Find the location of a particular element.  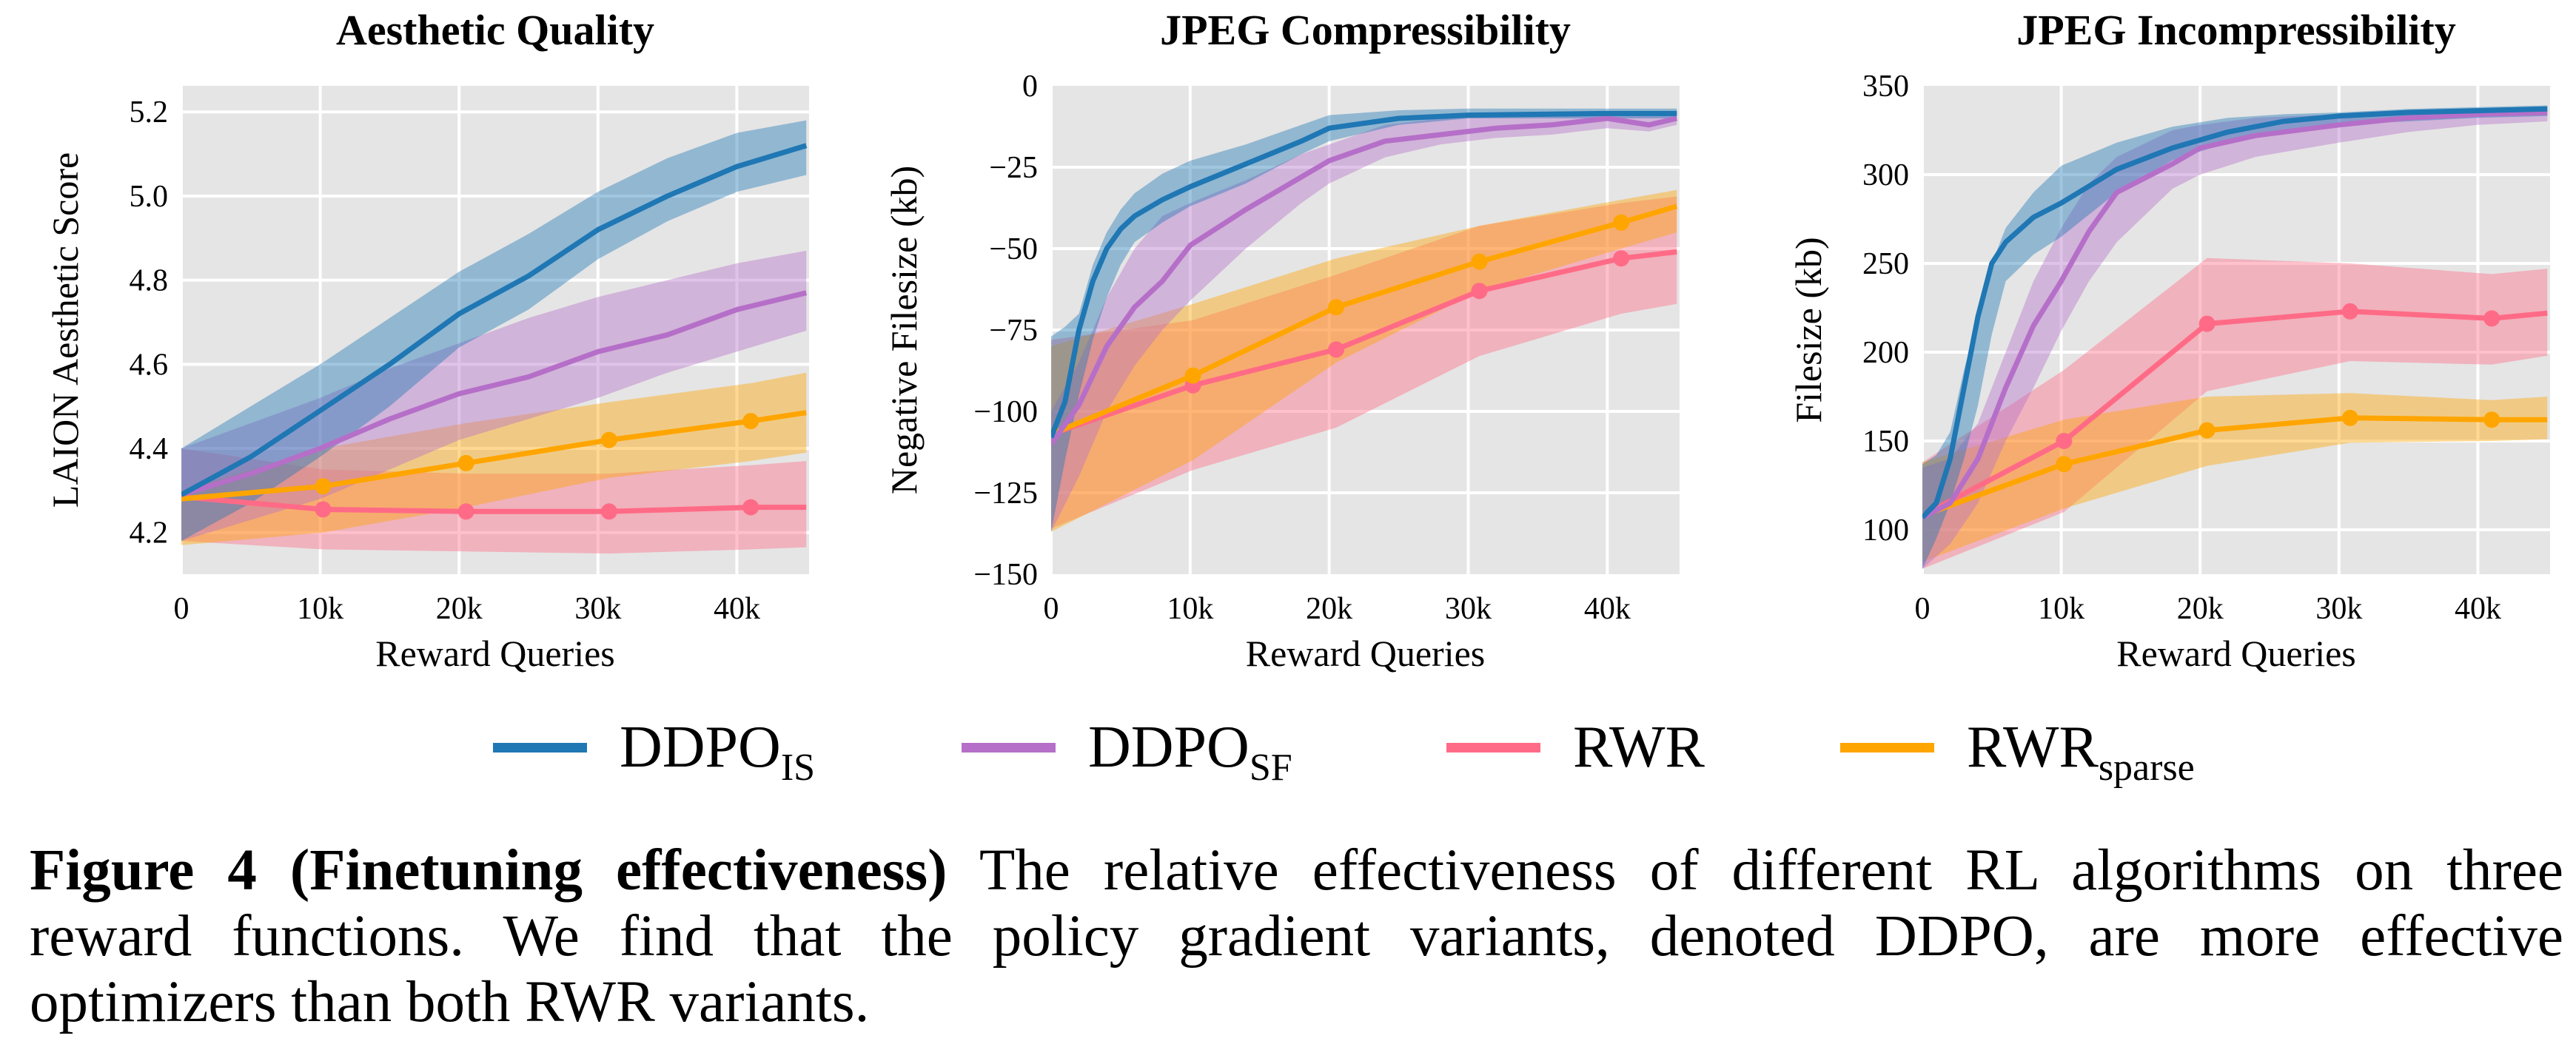

y-tick-label: 150 is located at coordinates (1885, 442).